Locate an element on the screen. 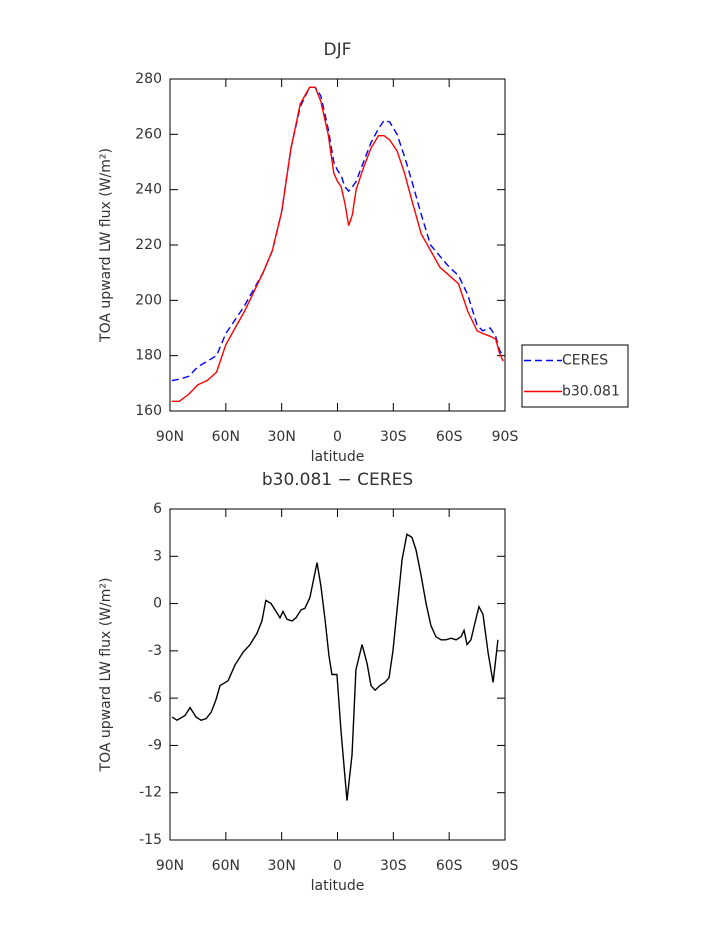  y-tick-label: 200 is located at coordinates (148, 300).